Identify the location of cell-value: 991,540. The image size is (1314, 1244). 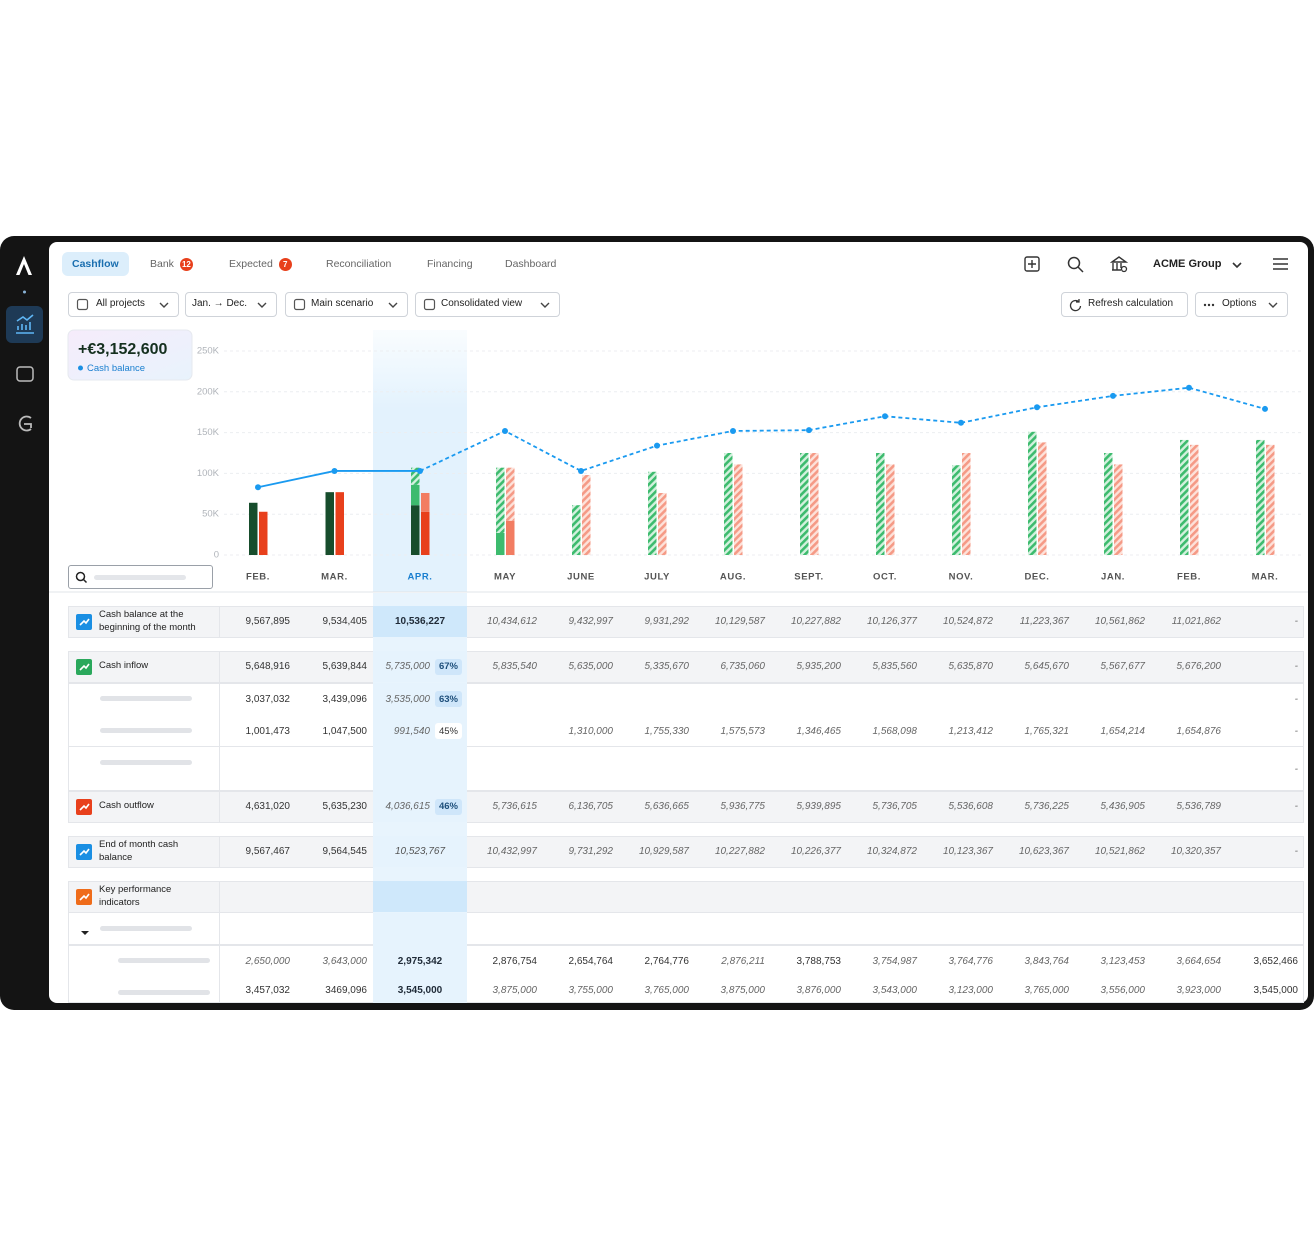
(411, 731).